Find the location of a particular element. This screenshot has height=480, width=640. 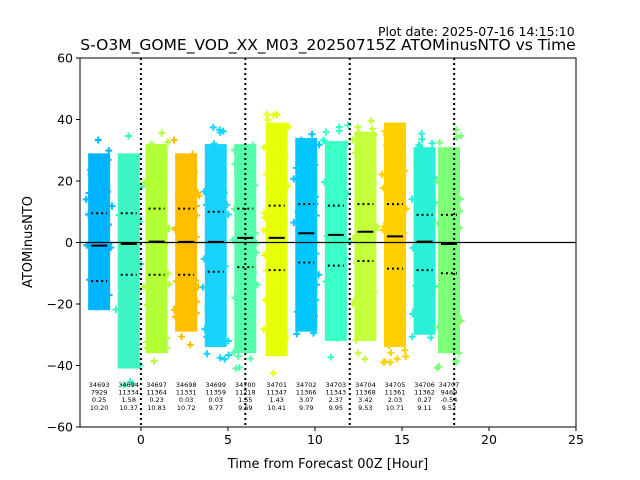

orbit-stats-label: 34705 11361 2.03 10.71 is located at coordinates (395, 396).